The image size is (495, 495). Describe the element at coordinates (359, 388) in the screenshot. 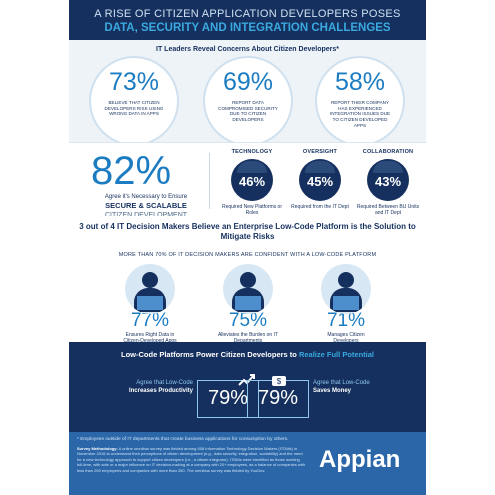

I see `savings-text: Agree that Low-Code Saves Money` at that location.